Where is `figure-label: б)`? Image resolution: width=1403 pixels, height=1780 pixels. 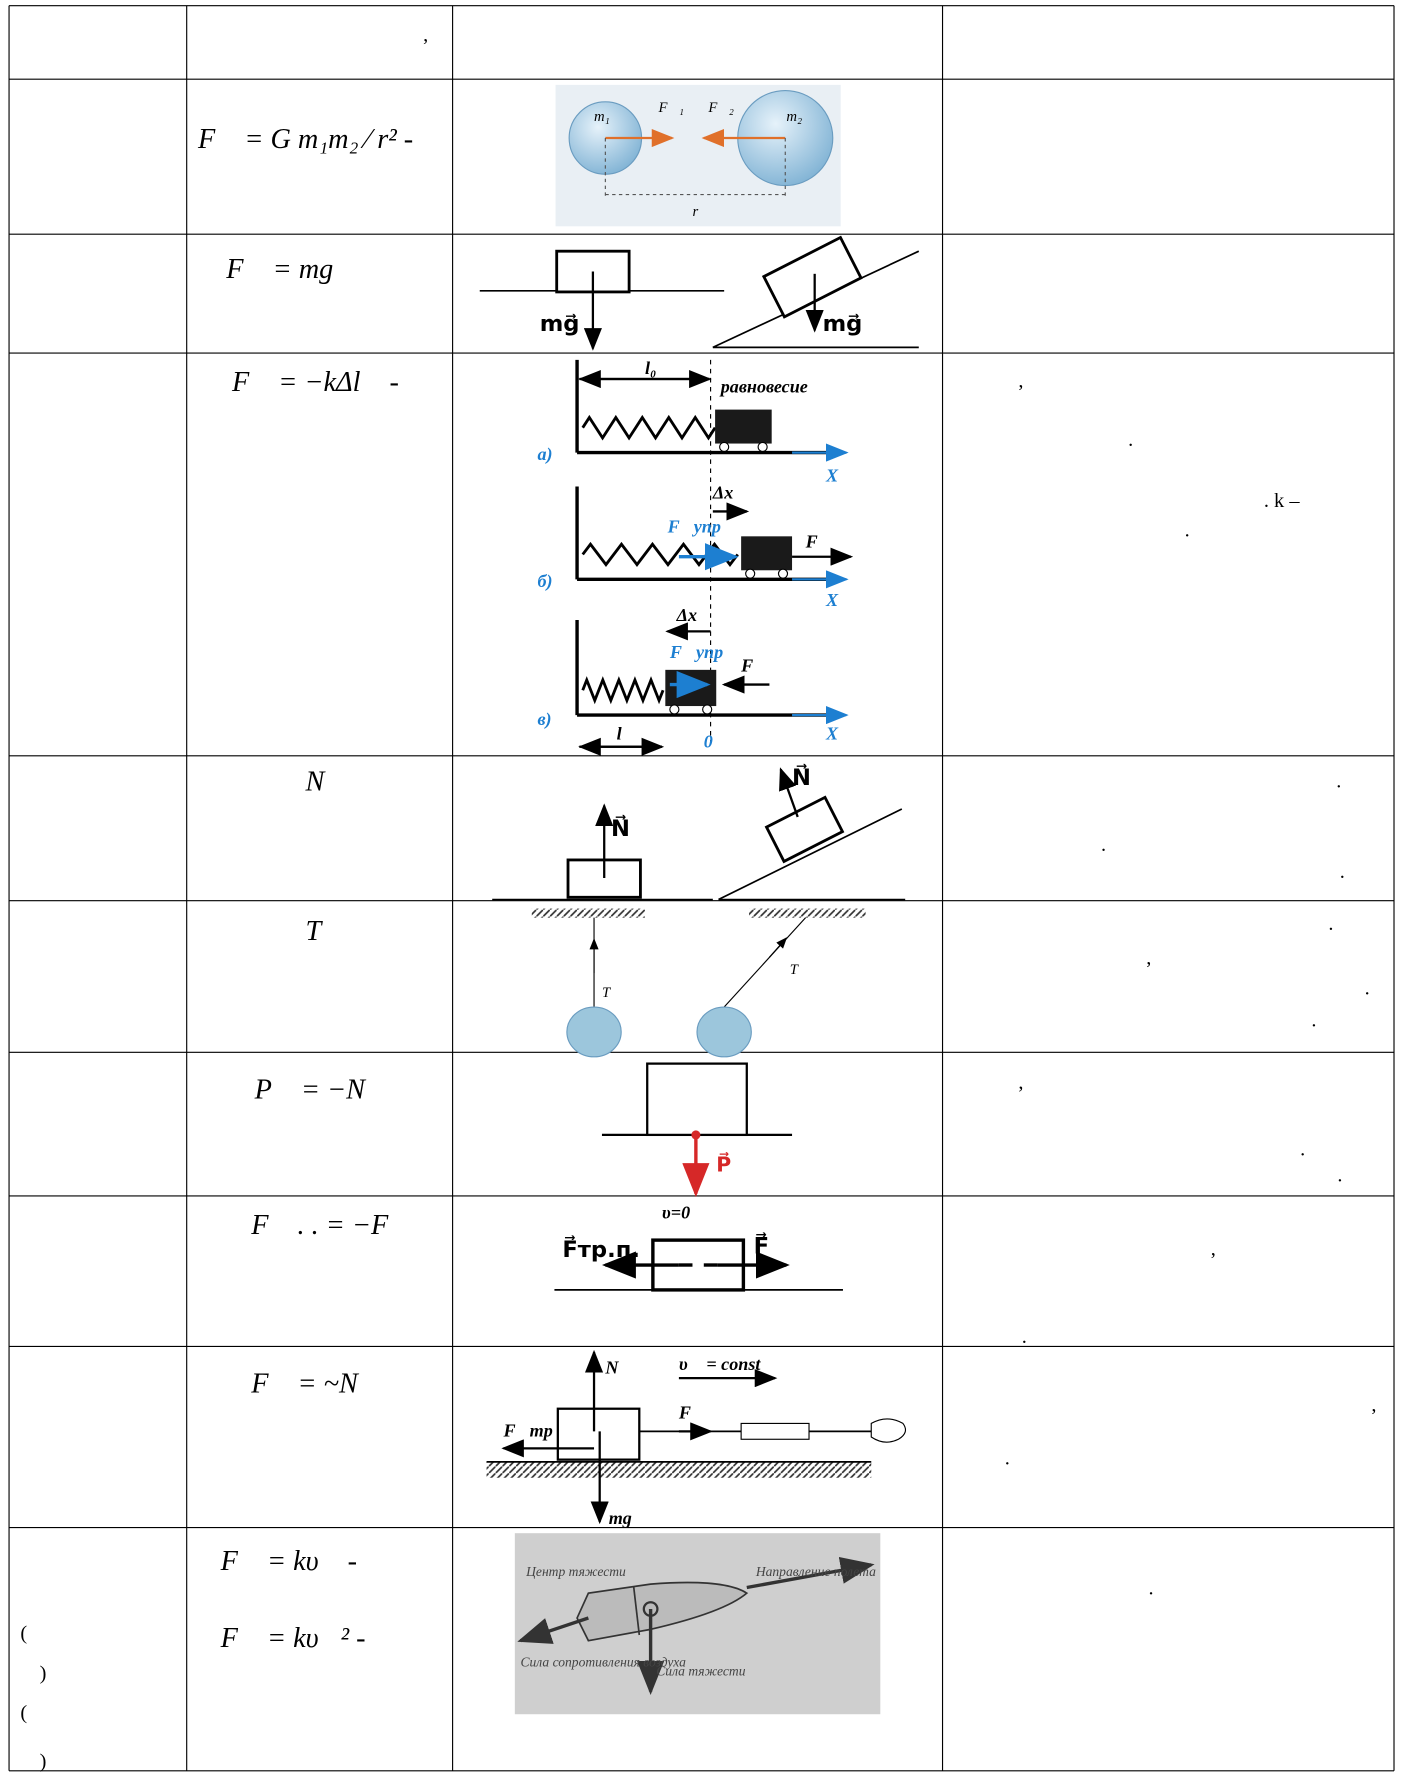 figure-label: б) is located at coordinates (544, 581).